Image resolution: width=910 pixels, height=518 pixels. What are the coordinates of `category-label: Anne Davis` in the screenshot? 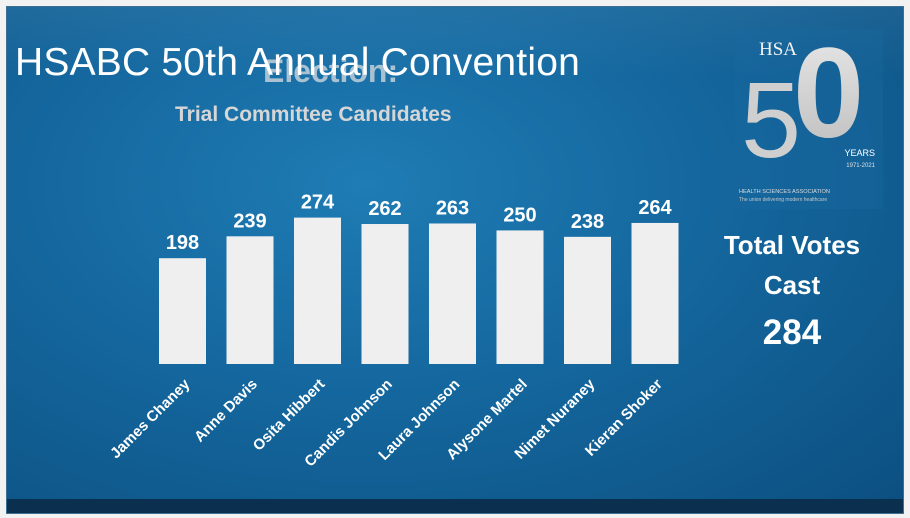 It's located at (226, 411).